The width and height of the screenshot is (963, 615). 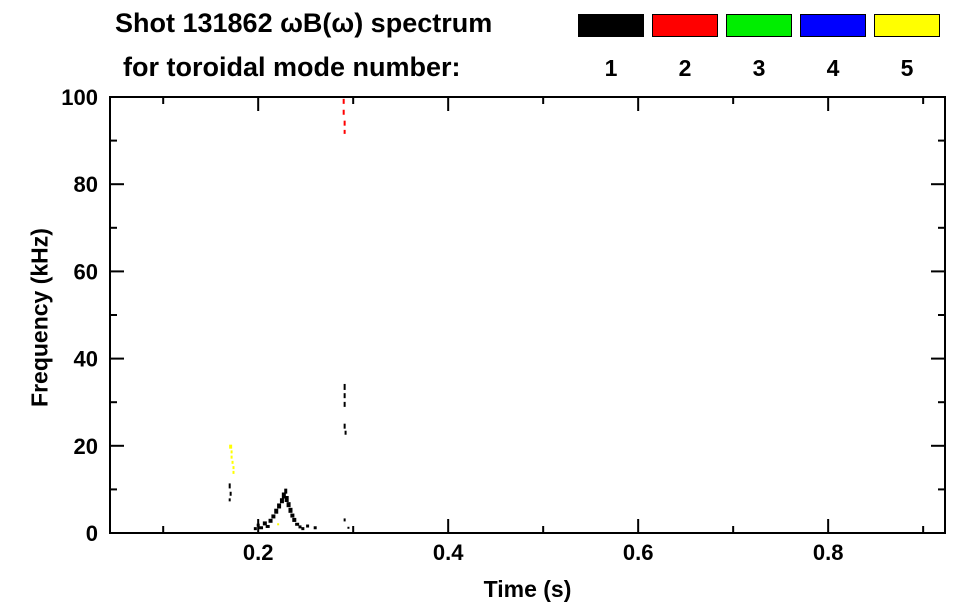 I want to click on series-mode-2-points, so click(x=344, y=116).